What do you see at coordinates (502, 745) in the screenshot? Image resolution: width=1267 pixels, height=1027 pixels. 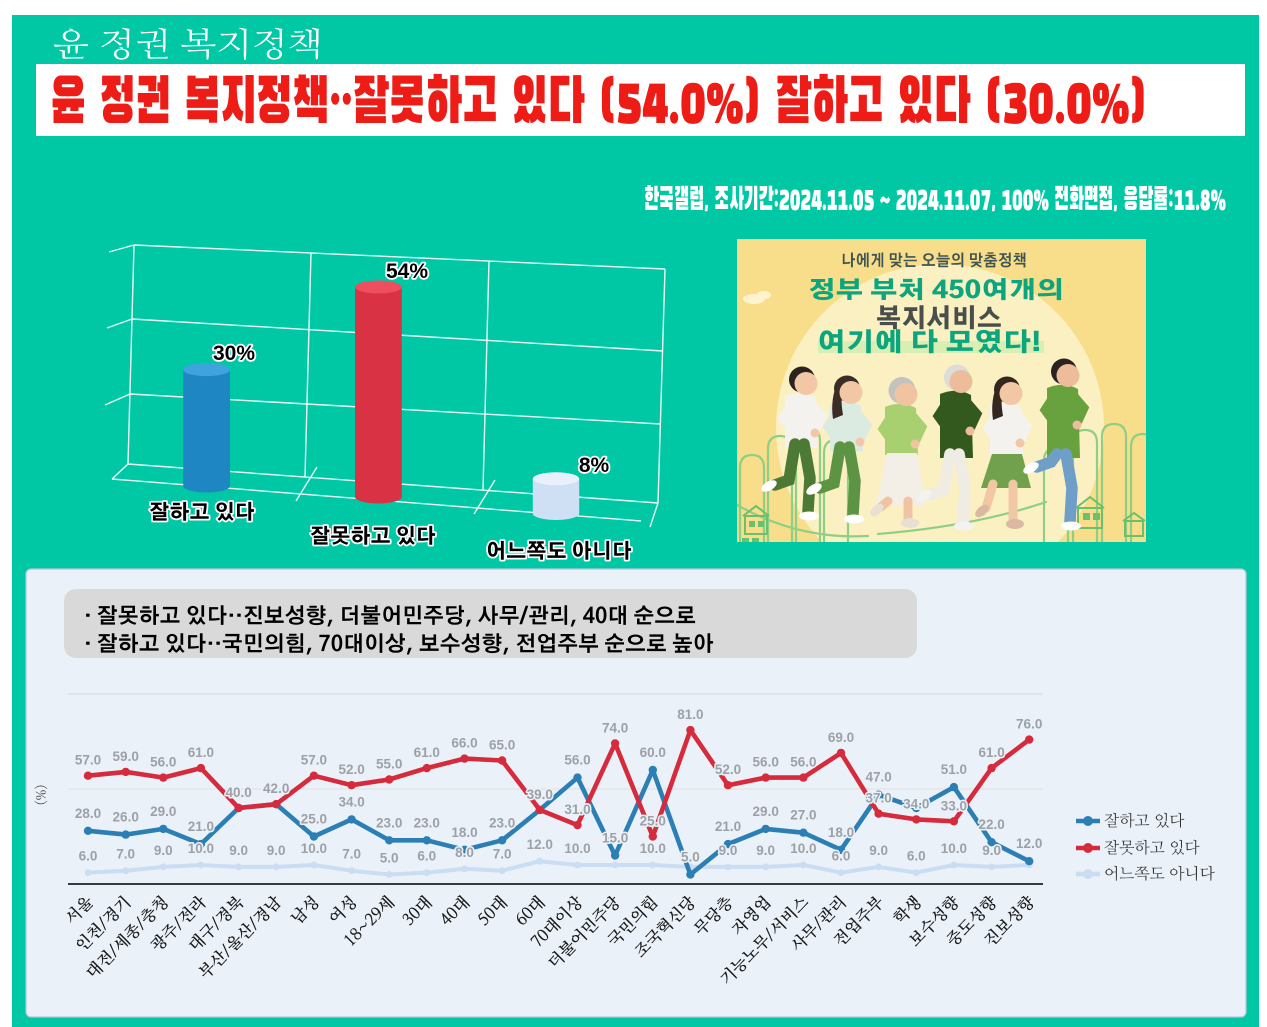 I see `svg-text: 65.0` at bounding box center [502, 745].